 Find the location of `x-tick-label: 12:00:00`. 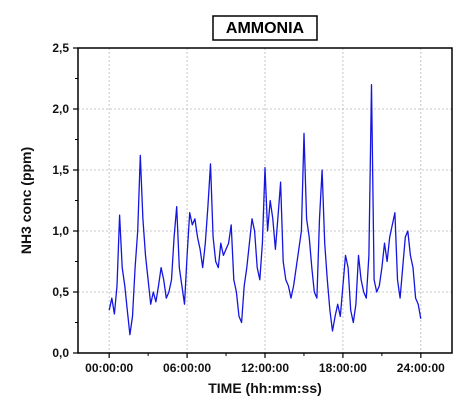

x-tick-label: 12:00:00 is located at coordinates (265, 368).